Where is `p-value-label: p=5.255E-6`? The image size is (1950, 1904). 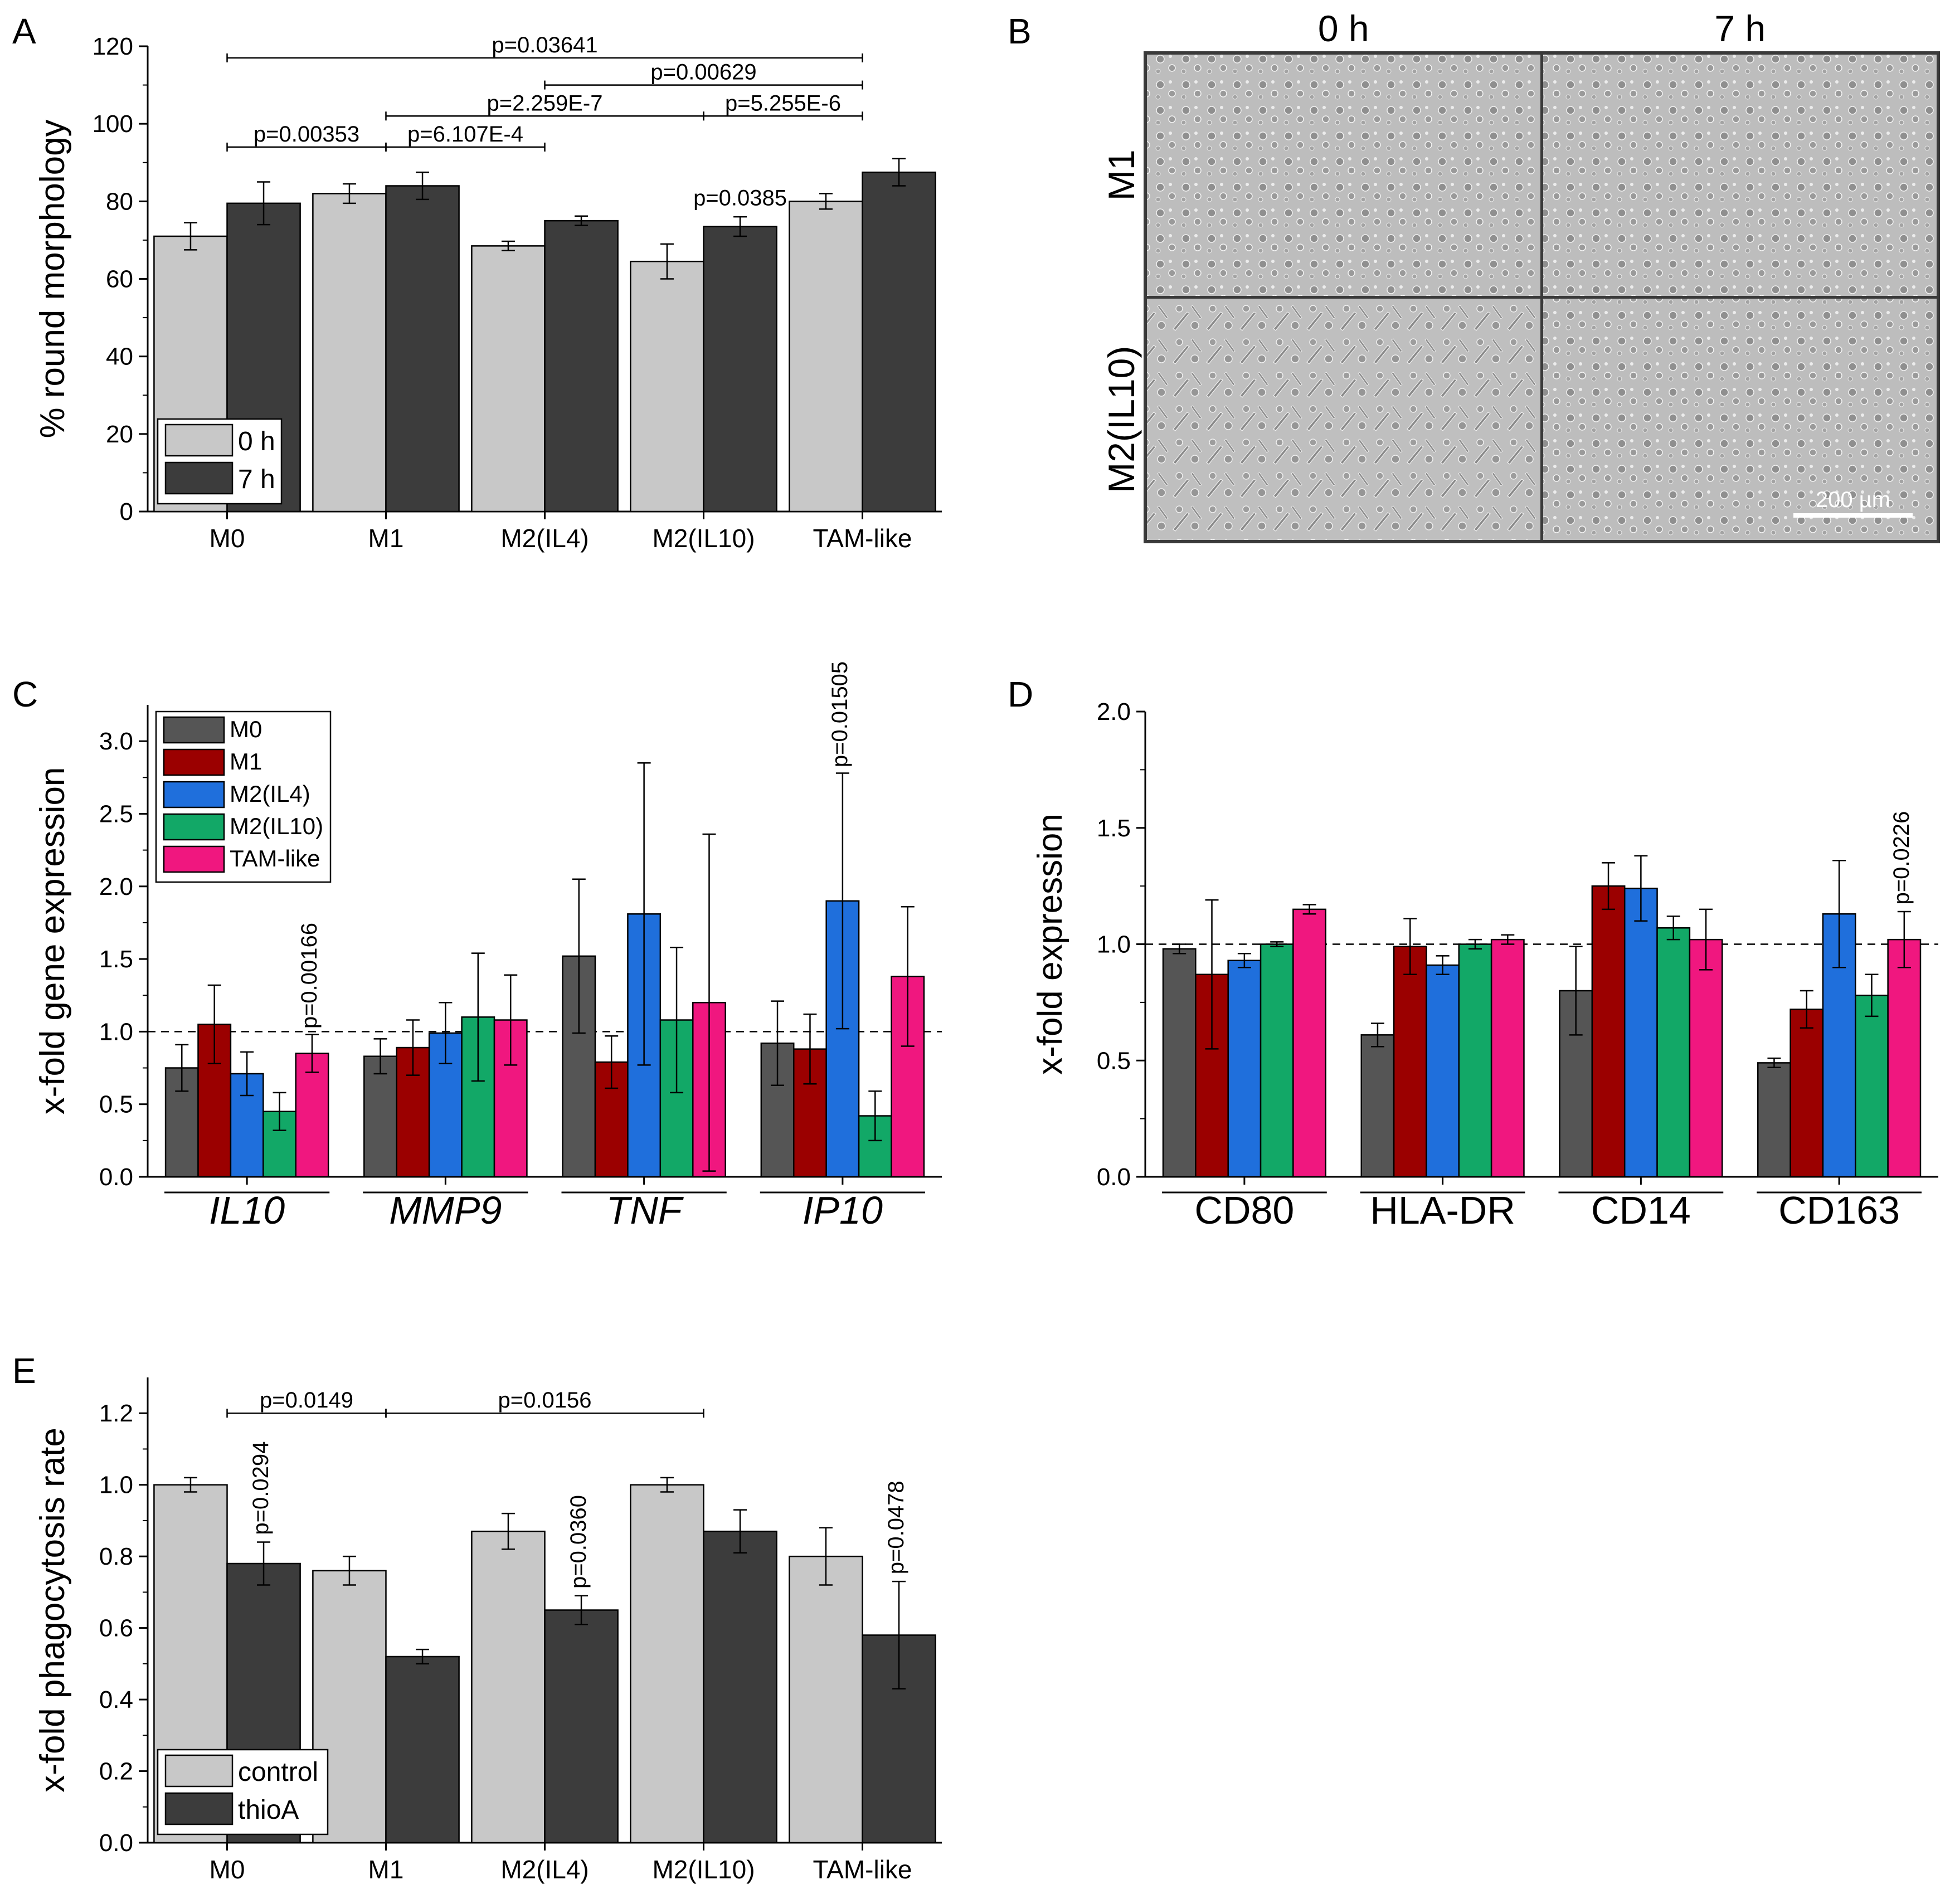
p-value-label: p=5.255E-6 is located at coordinates (783, 103).